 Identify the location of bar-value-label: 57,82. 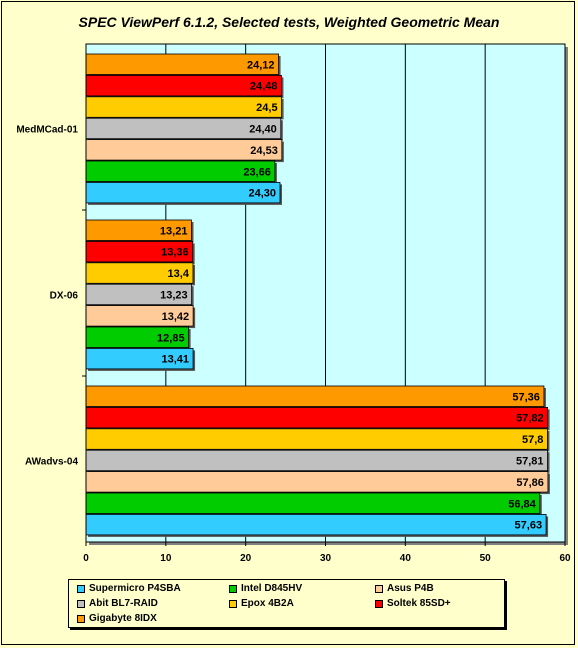
(530, 419).